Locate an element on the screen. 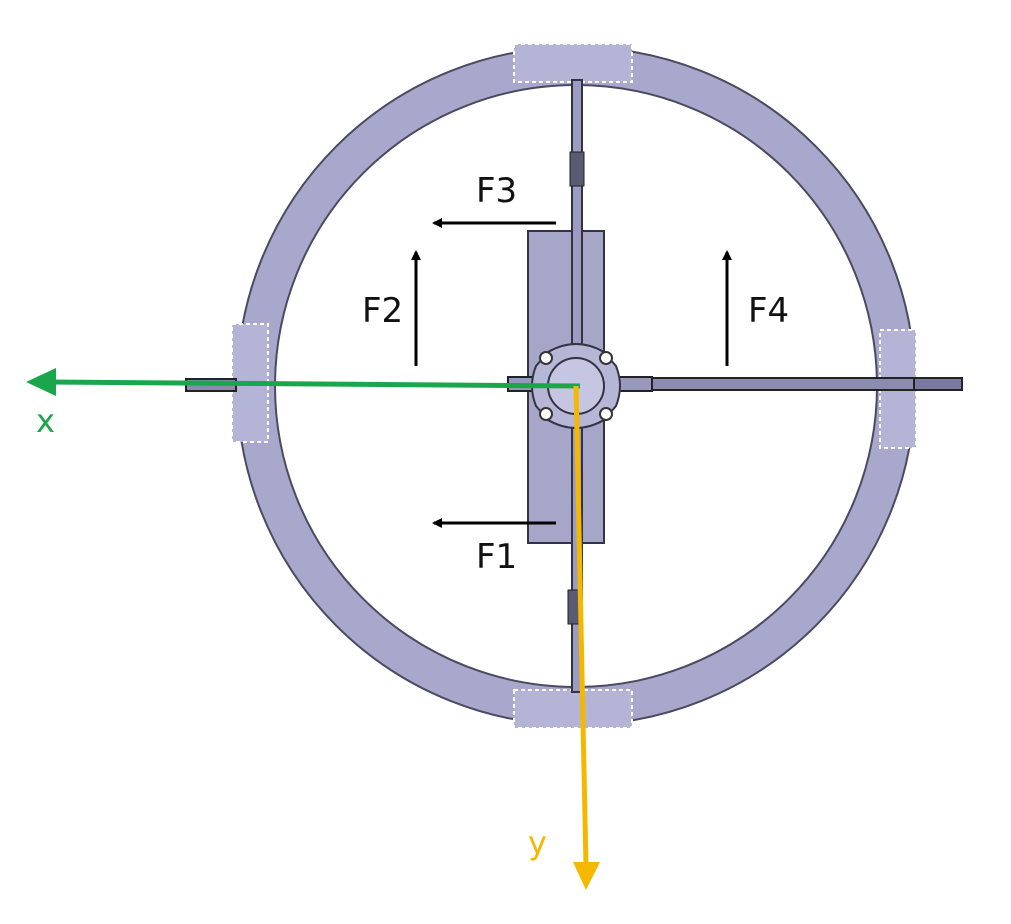  x-axis-line is located at coordinates (315, 384).